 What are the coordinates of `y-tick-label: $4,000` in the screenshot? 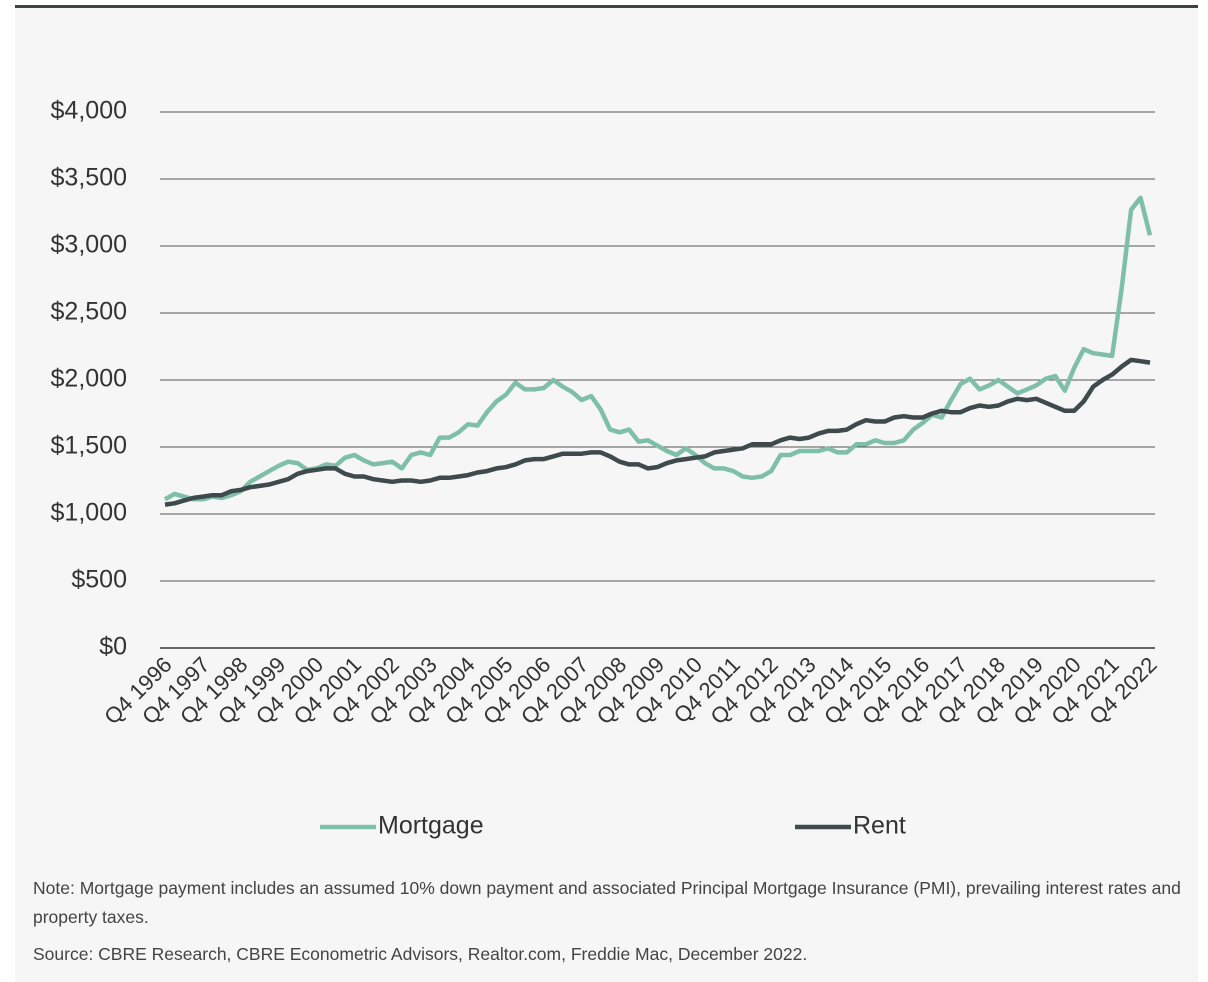 It's located at (89, 111).